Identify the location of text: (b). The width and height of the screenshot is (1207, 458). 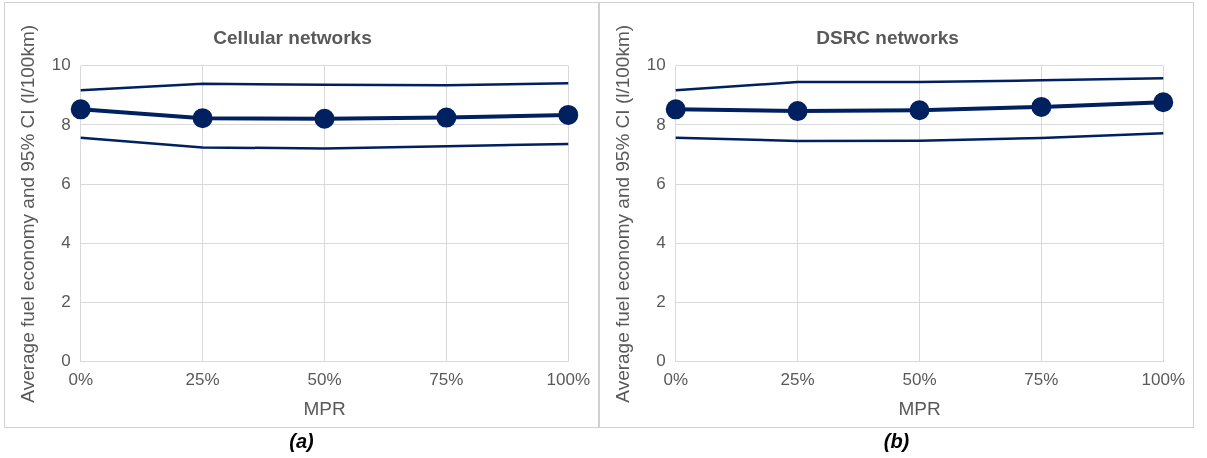
(896, 441).